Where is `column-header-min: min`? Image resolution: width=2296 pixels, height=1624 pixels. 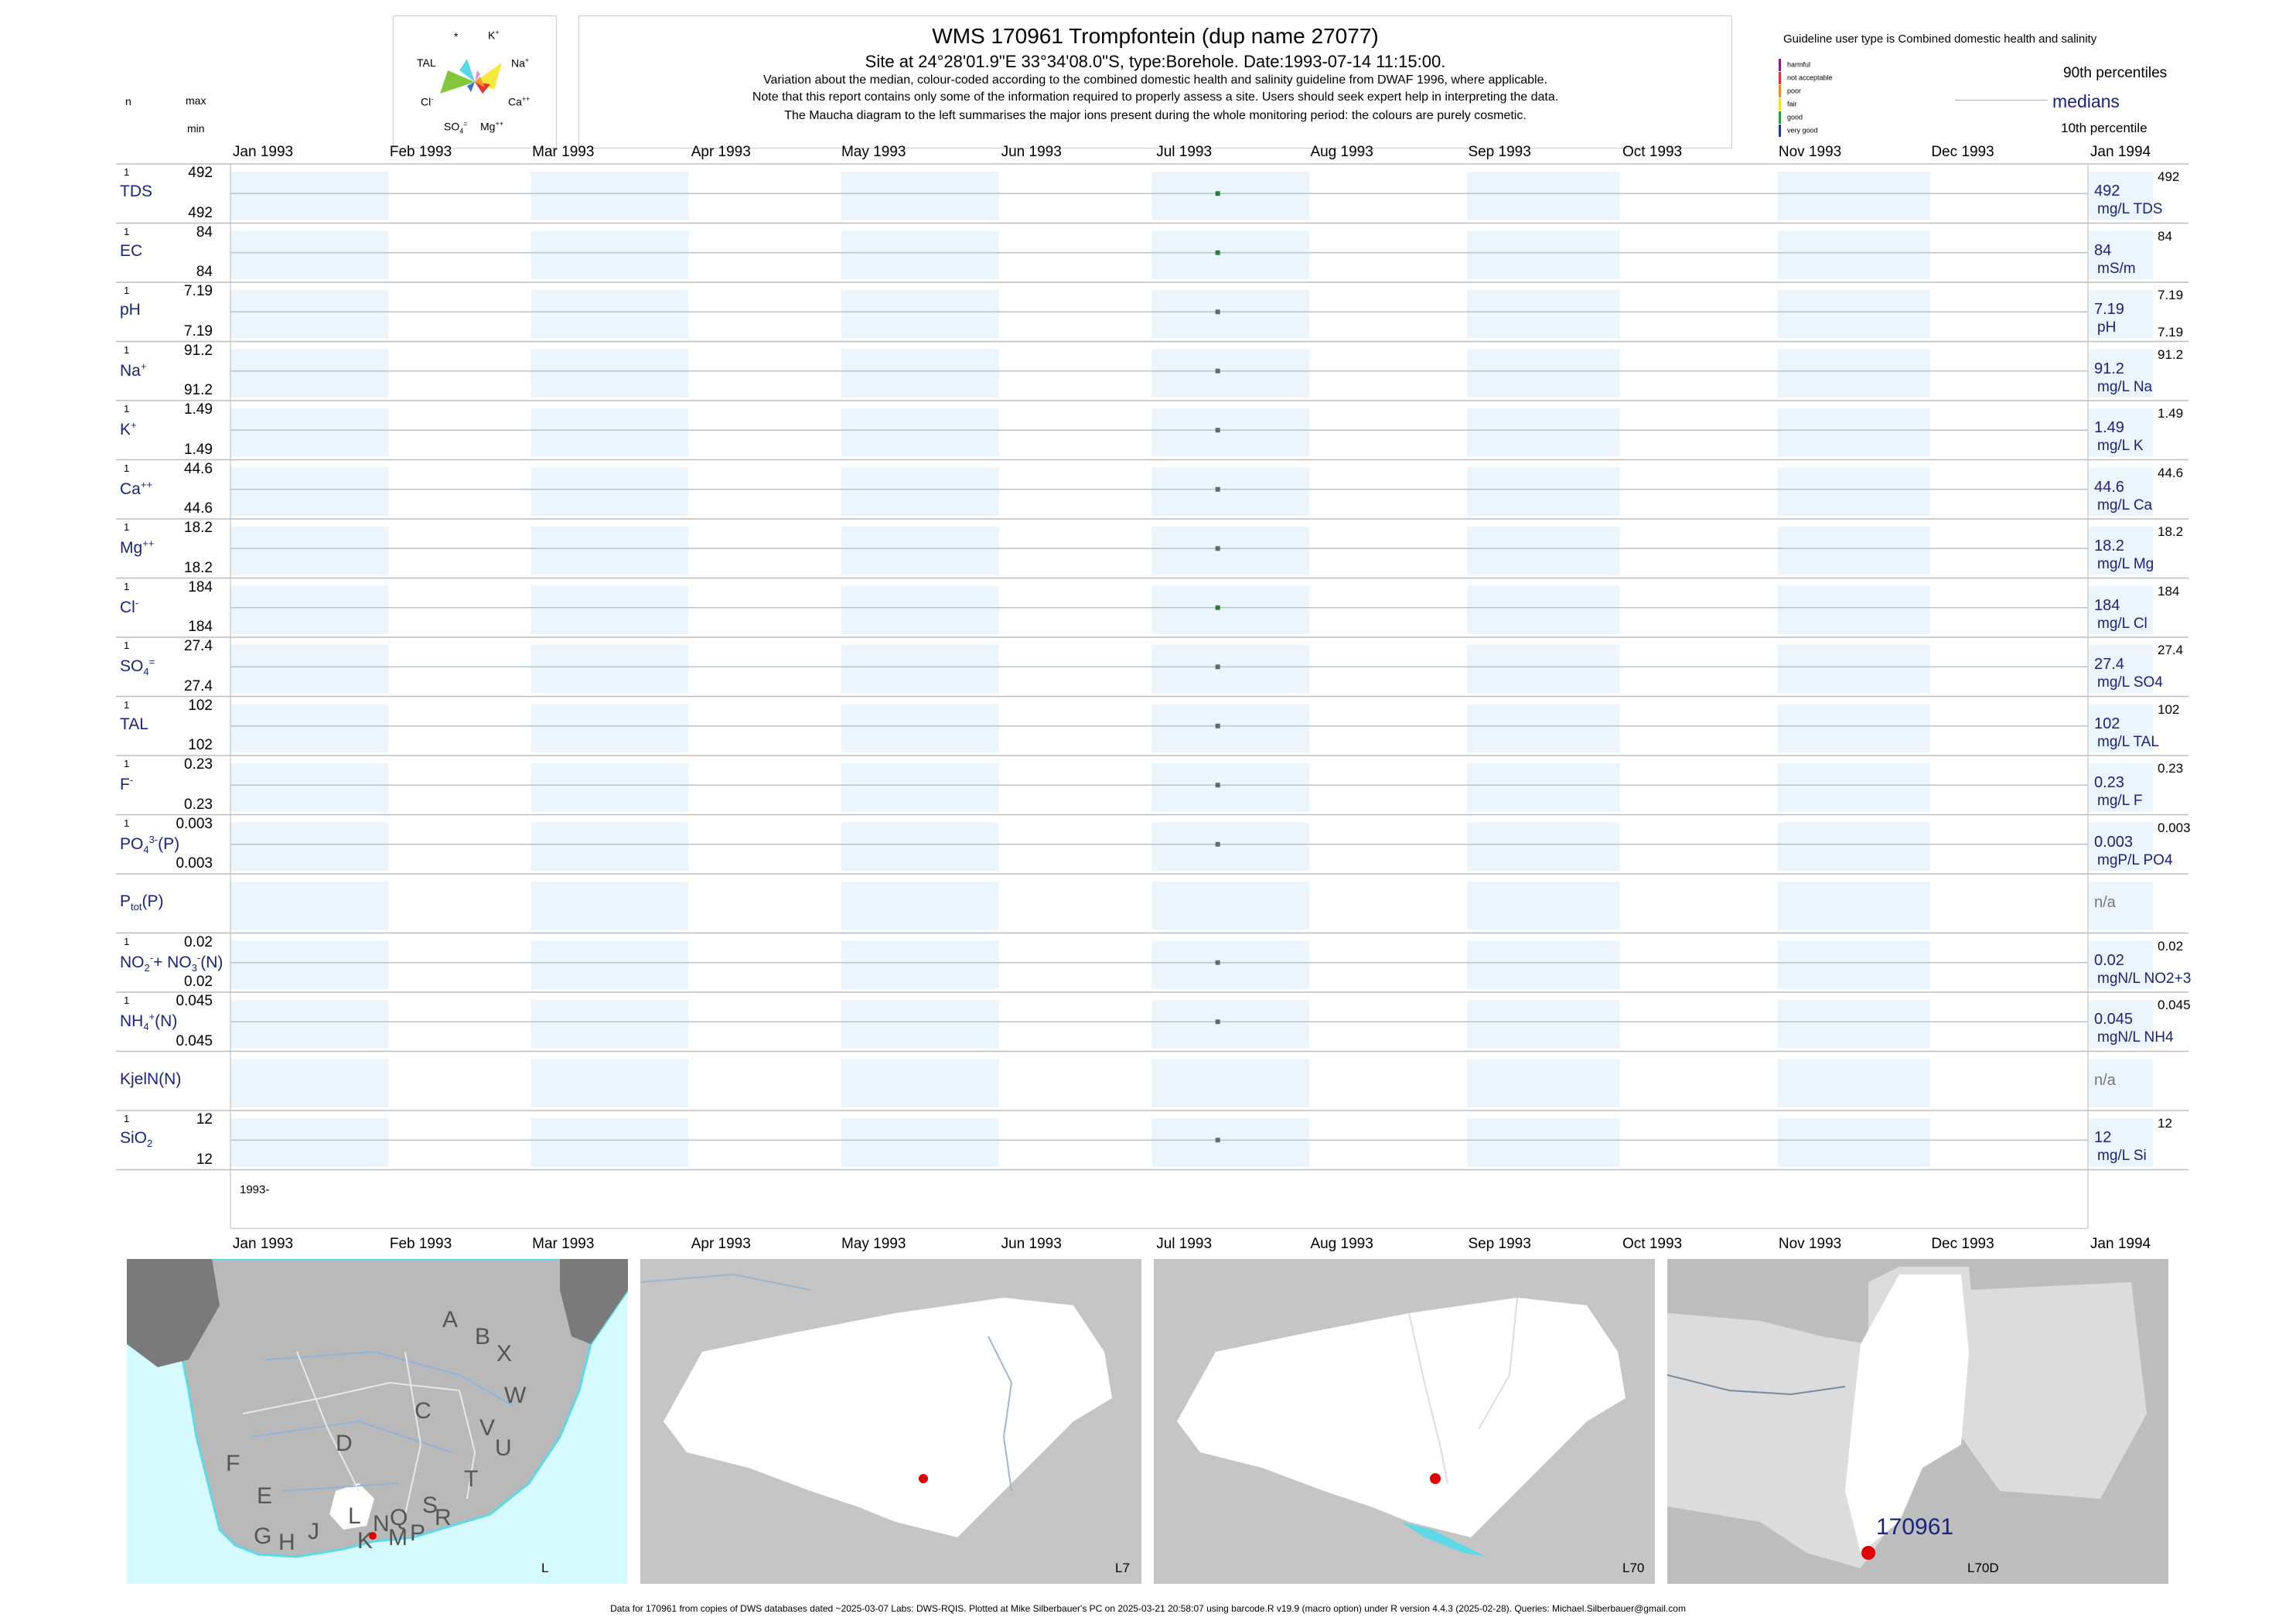
column-header-min: min is located at coordinates (196, 128).